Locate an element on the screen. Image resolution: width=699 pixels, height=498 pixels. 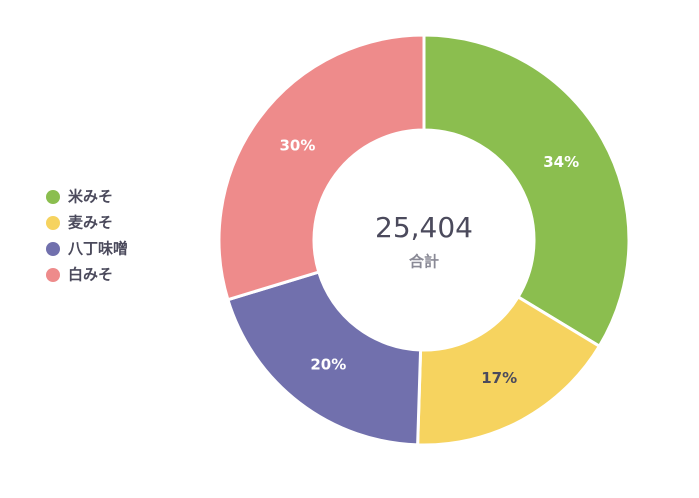
center-label: 合計 is located at coordinates (423, 262).